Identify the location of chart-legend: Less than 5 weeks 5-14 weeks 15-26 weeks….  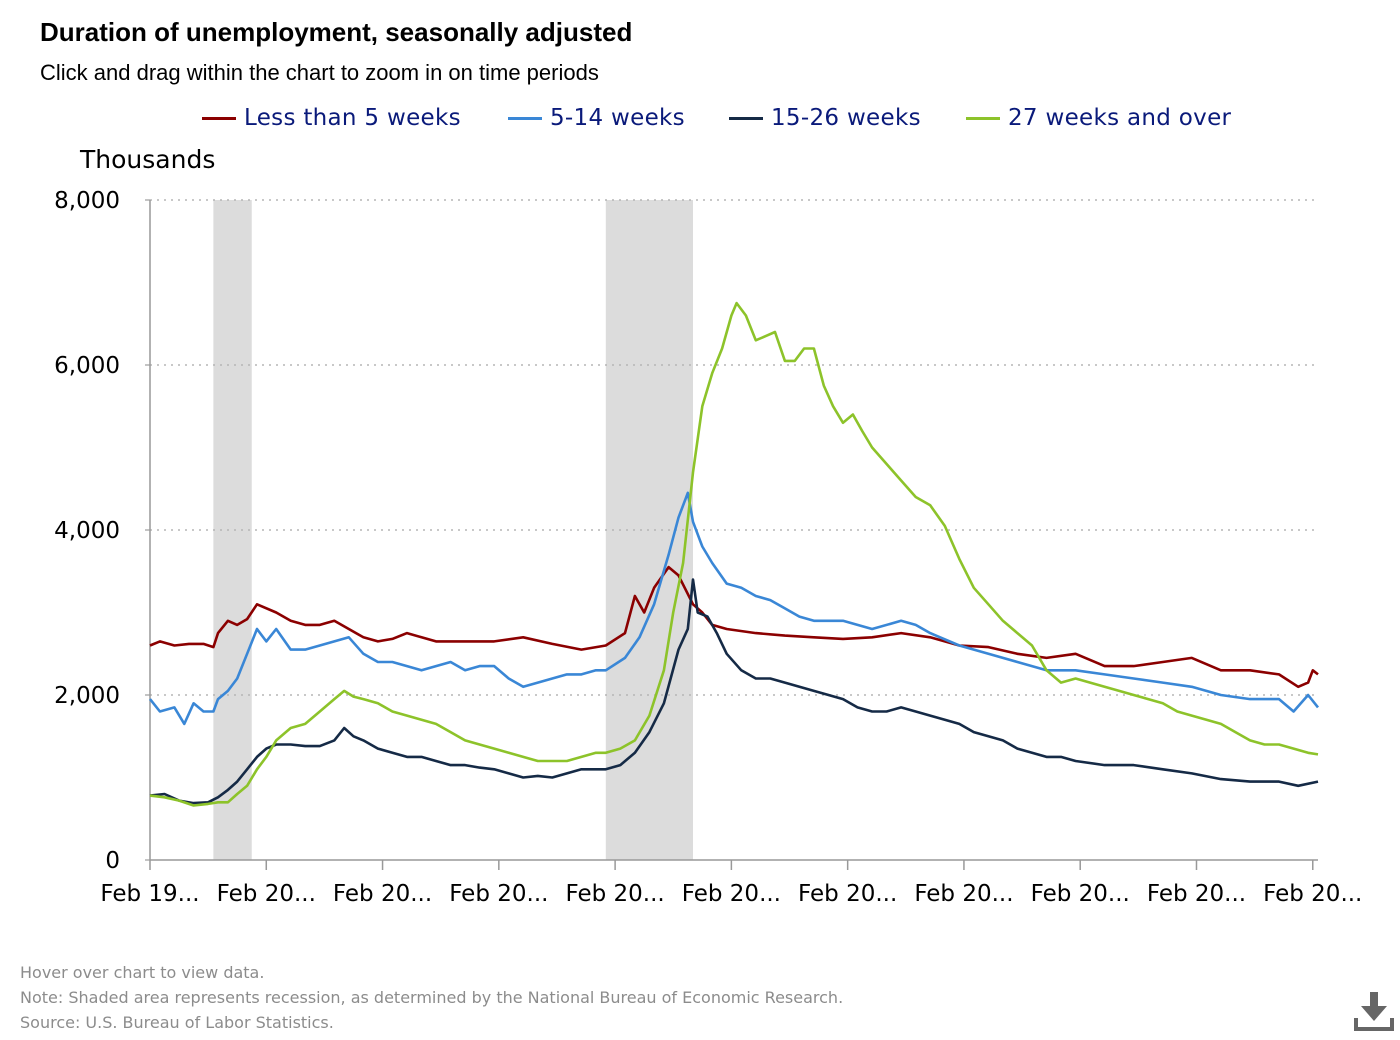
(700, 118).